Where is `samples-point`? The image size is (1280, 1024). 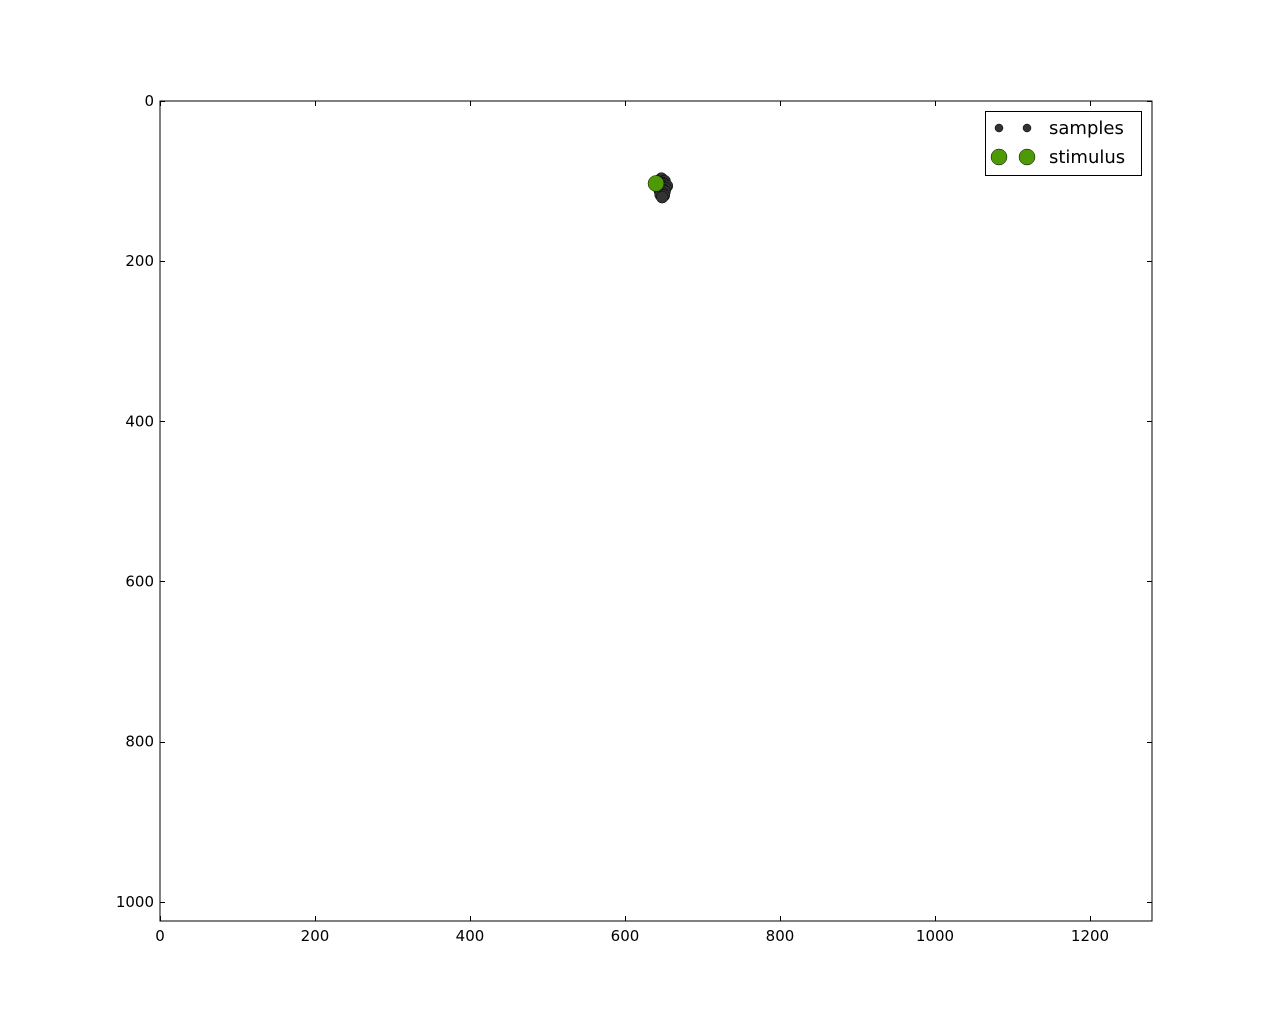 samples-point is located at coordinates (662, 197).